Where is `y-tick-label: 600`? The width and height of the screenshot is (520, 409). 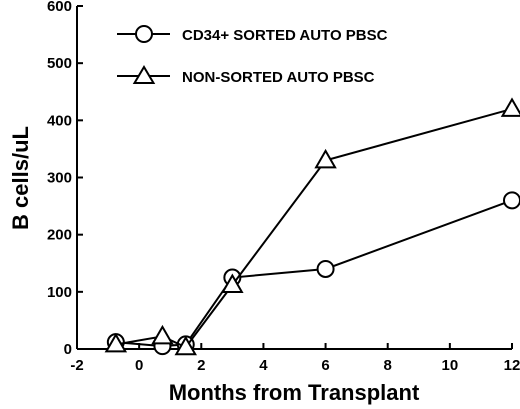
y-tick-label: 600 is located at coordinates (59, 7).